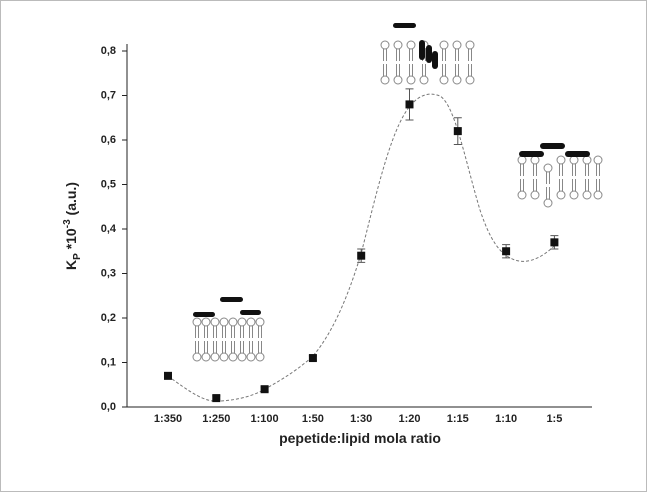 This screenshot has width=647, height=492. I want to click on x-tick-label: 1:250, so click(216, 419).